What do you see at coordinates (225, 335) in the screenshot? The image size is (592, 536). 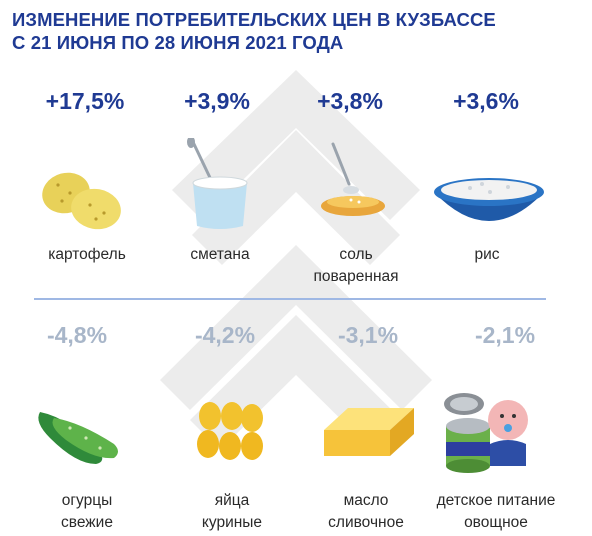 I see `decrease-value-eggs: -4,2%` at bounding box center [225, 335].